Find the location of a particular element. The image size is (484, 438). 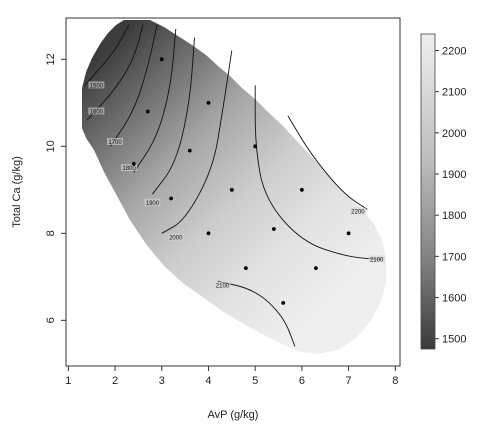

x-tick-label-3: 4 is located at coordinates (208, 381).